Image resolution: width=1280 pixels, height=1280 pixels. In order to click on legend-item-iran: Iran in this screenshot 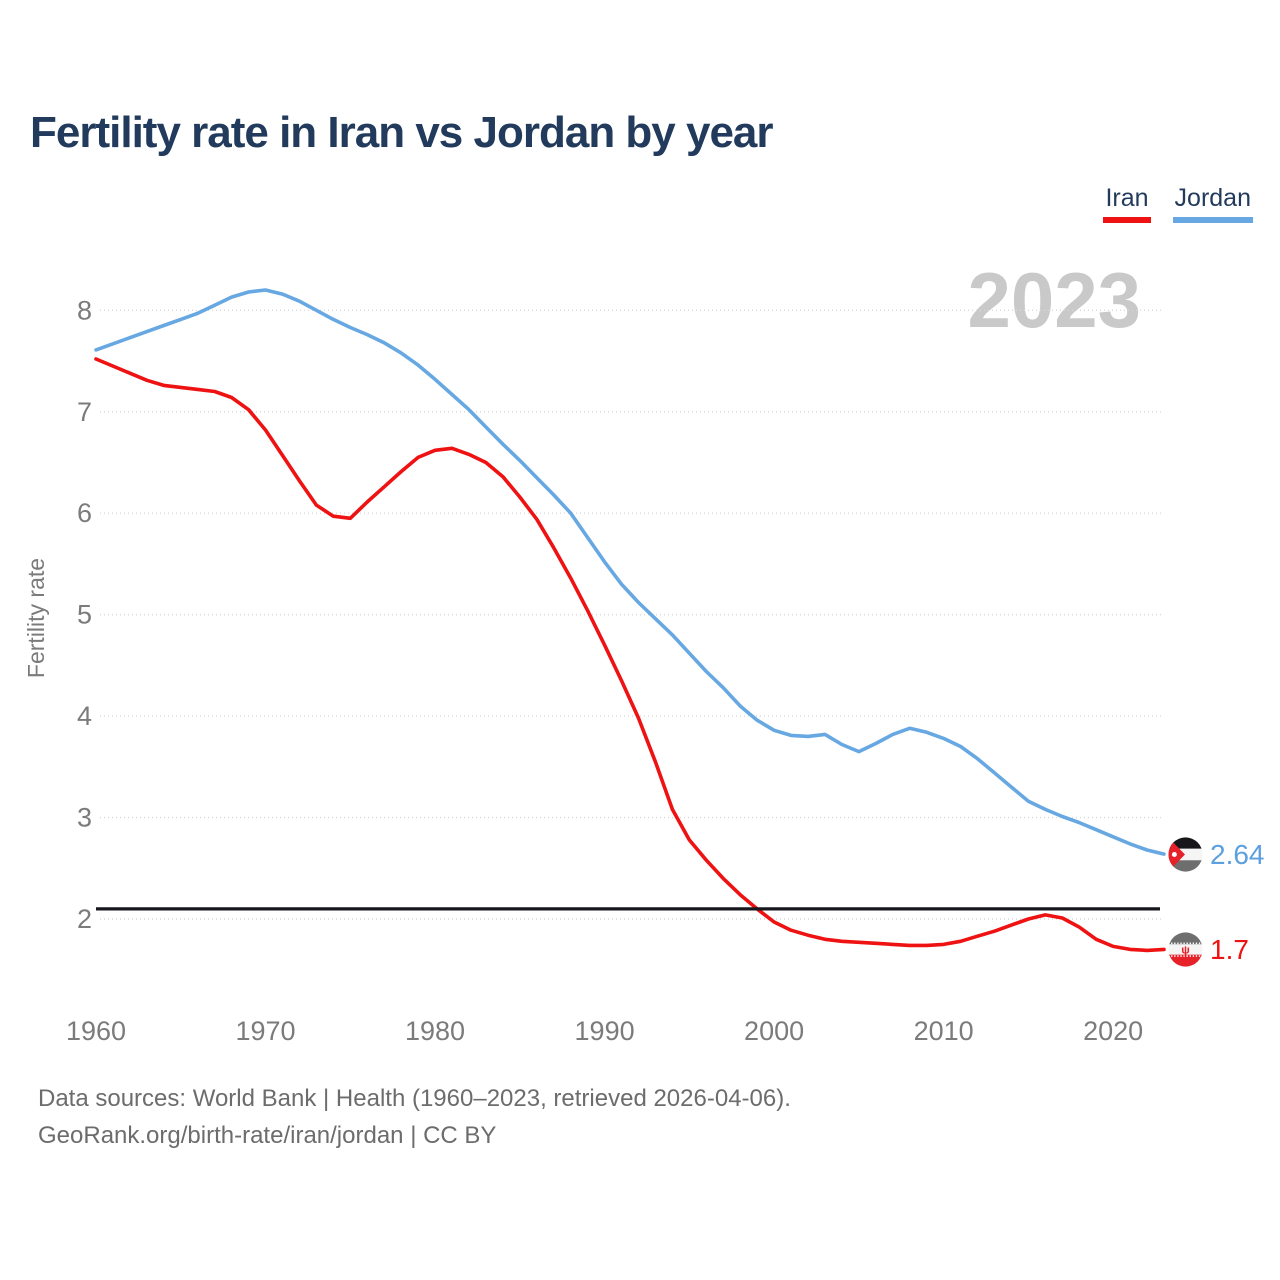, I will do `click(1127, 203)`.